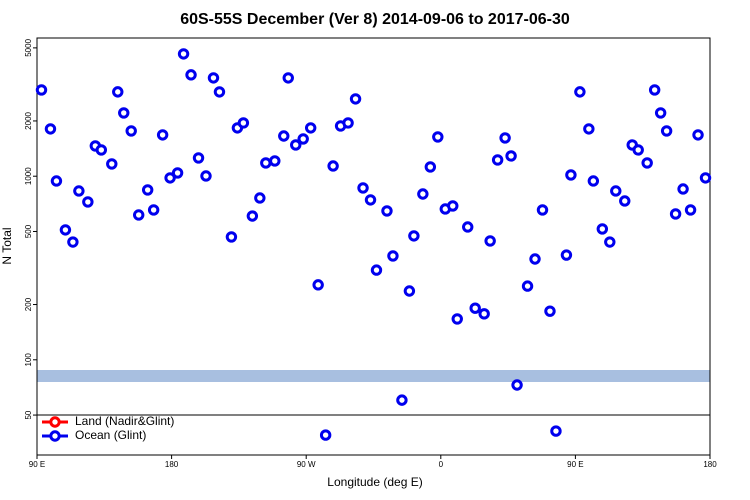 The image size is (750, 500). I want to click on y-axis-label: N Total, so click(7, 245).